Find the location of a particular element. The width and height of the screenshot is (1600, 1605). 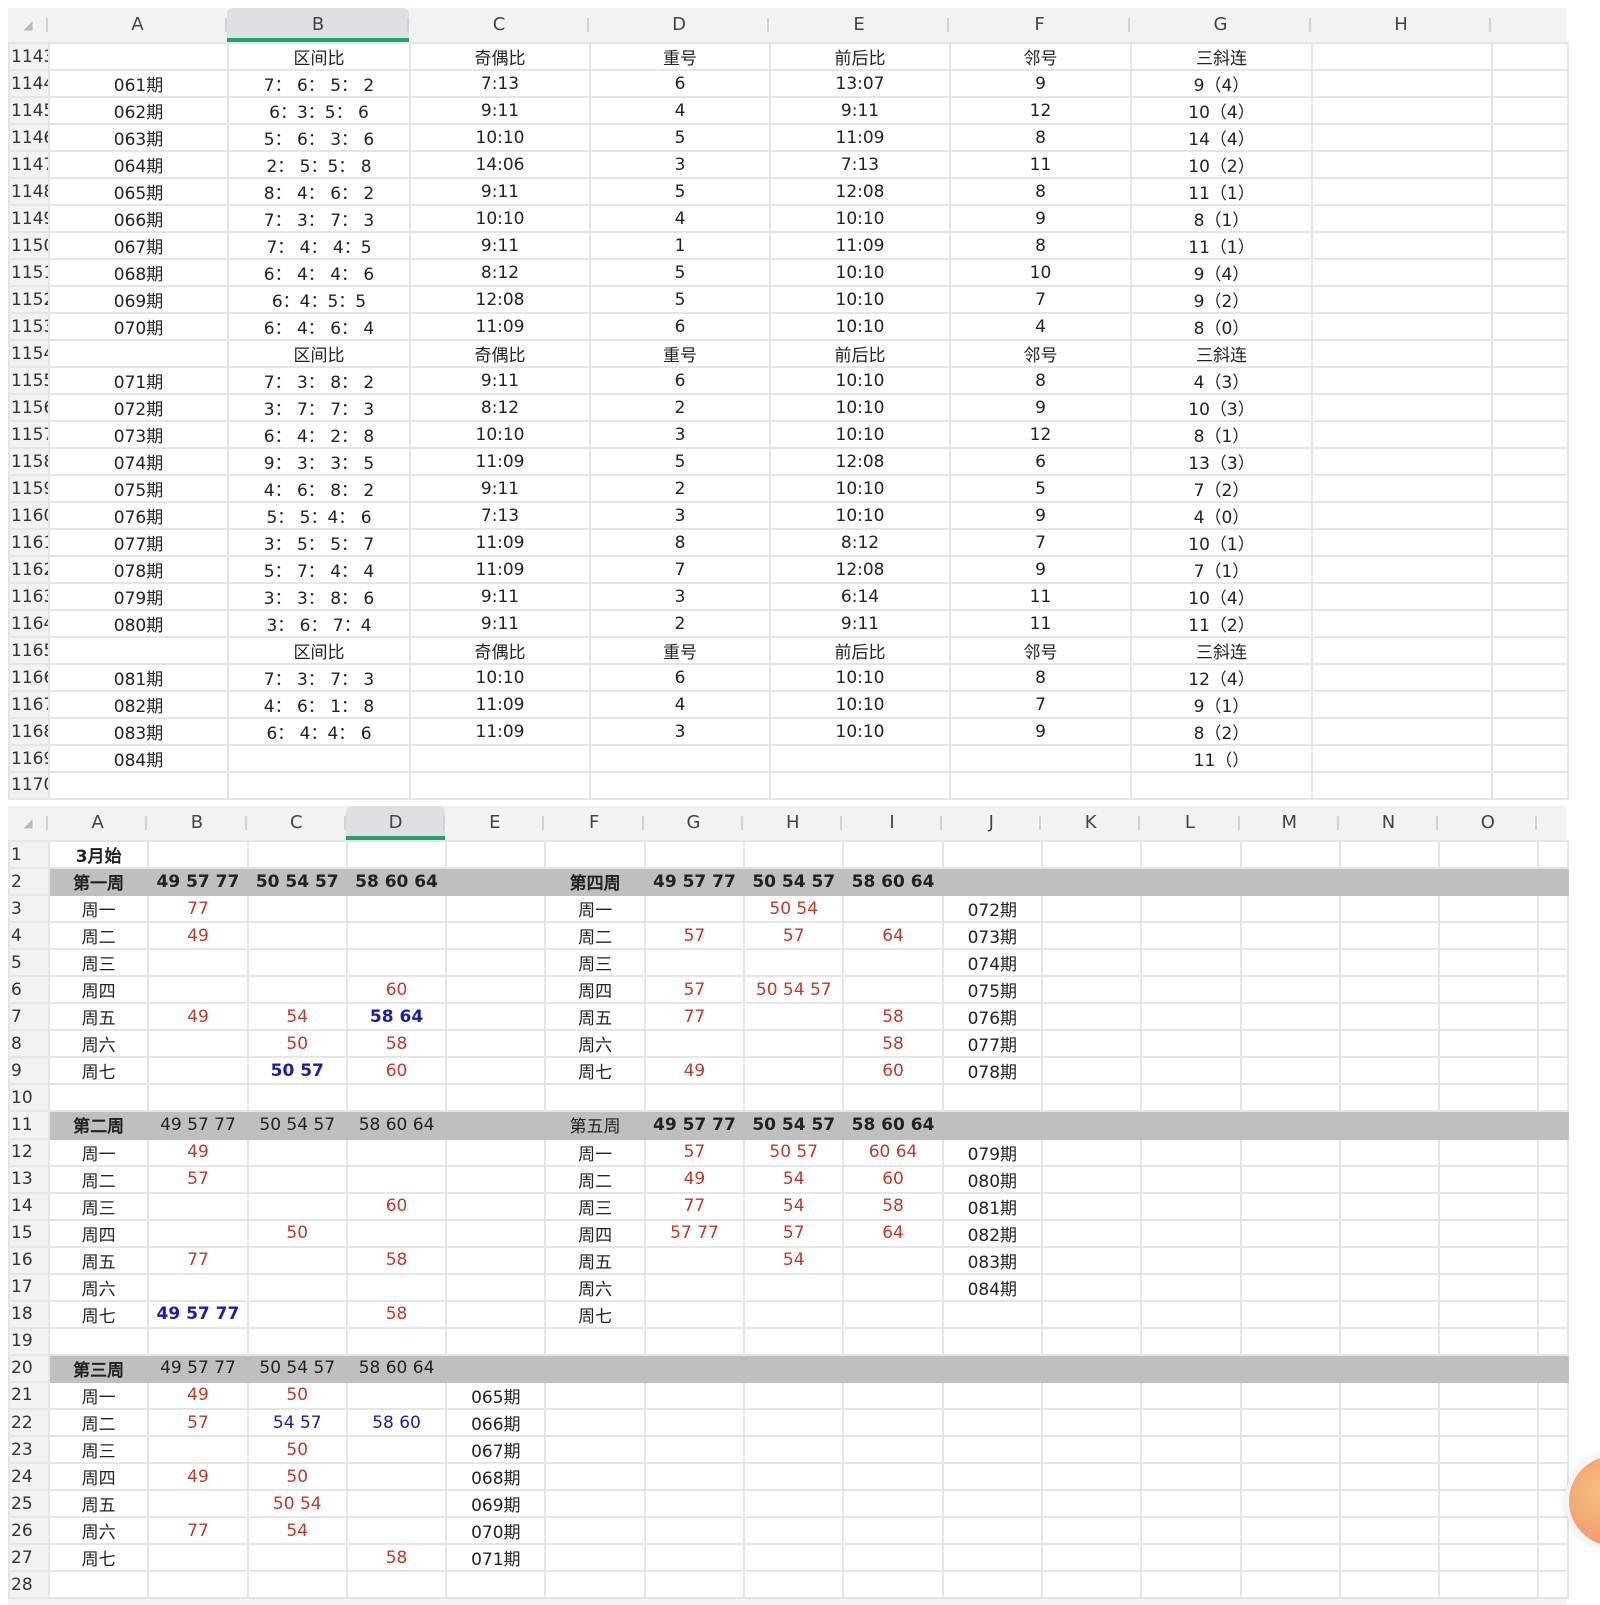

cell: 前后比 is located at coordinates (860, 650).